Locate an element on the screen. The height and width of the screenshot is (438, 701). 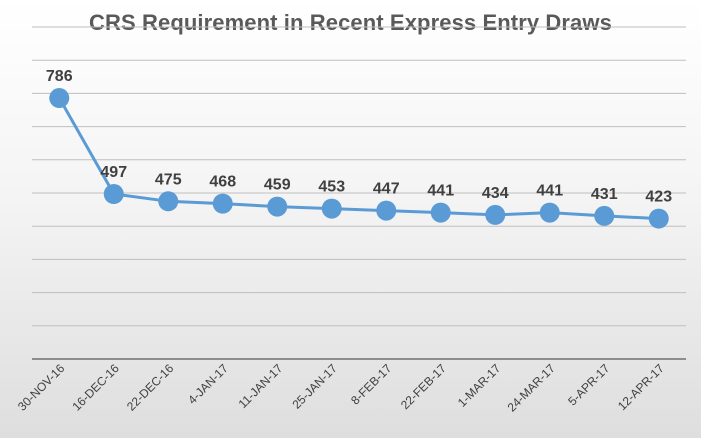
x-tick-label: 1-MAR-17 is located at coordinates (479, 385).